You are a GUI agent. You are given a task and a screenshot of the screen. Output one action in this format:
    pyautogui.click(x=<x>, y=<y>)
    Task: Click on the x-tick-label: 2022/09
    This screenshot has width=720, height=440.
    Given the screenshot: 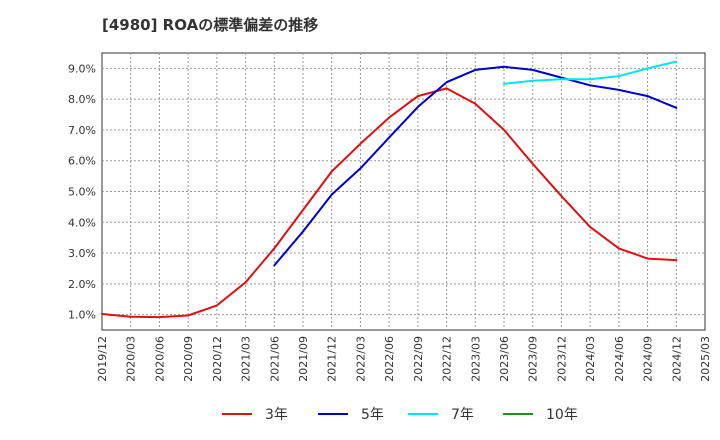 What is the action you would take?
    pyautogui.click(x=418, y=359)
    